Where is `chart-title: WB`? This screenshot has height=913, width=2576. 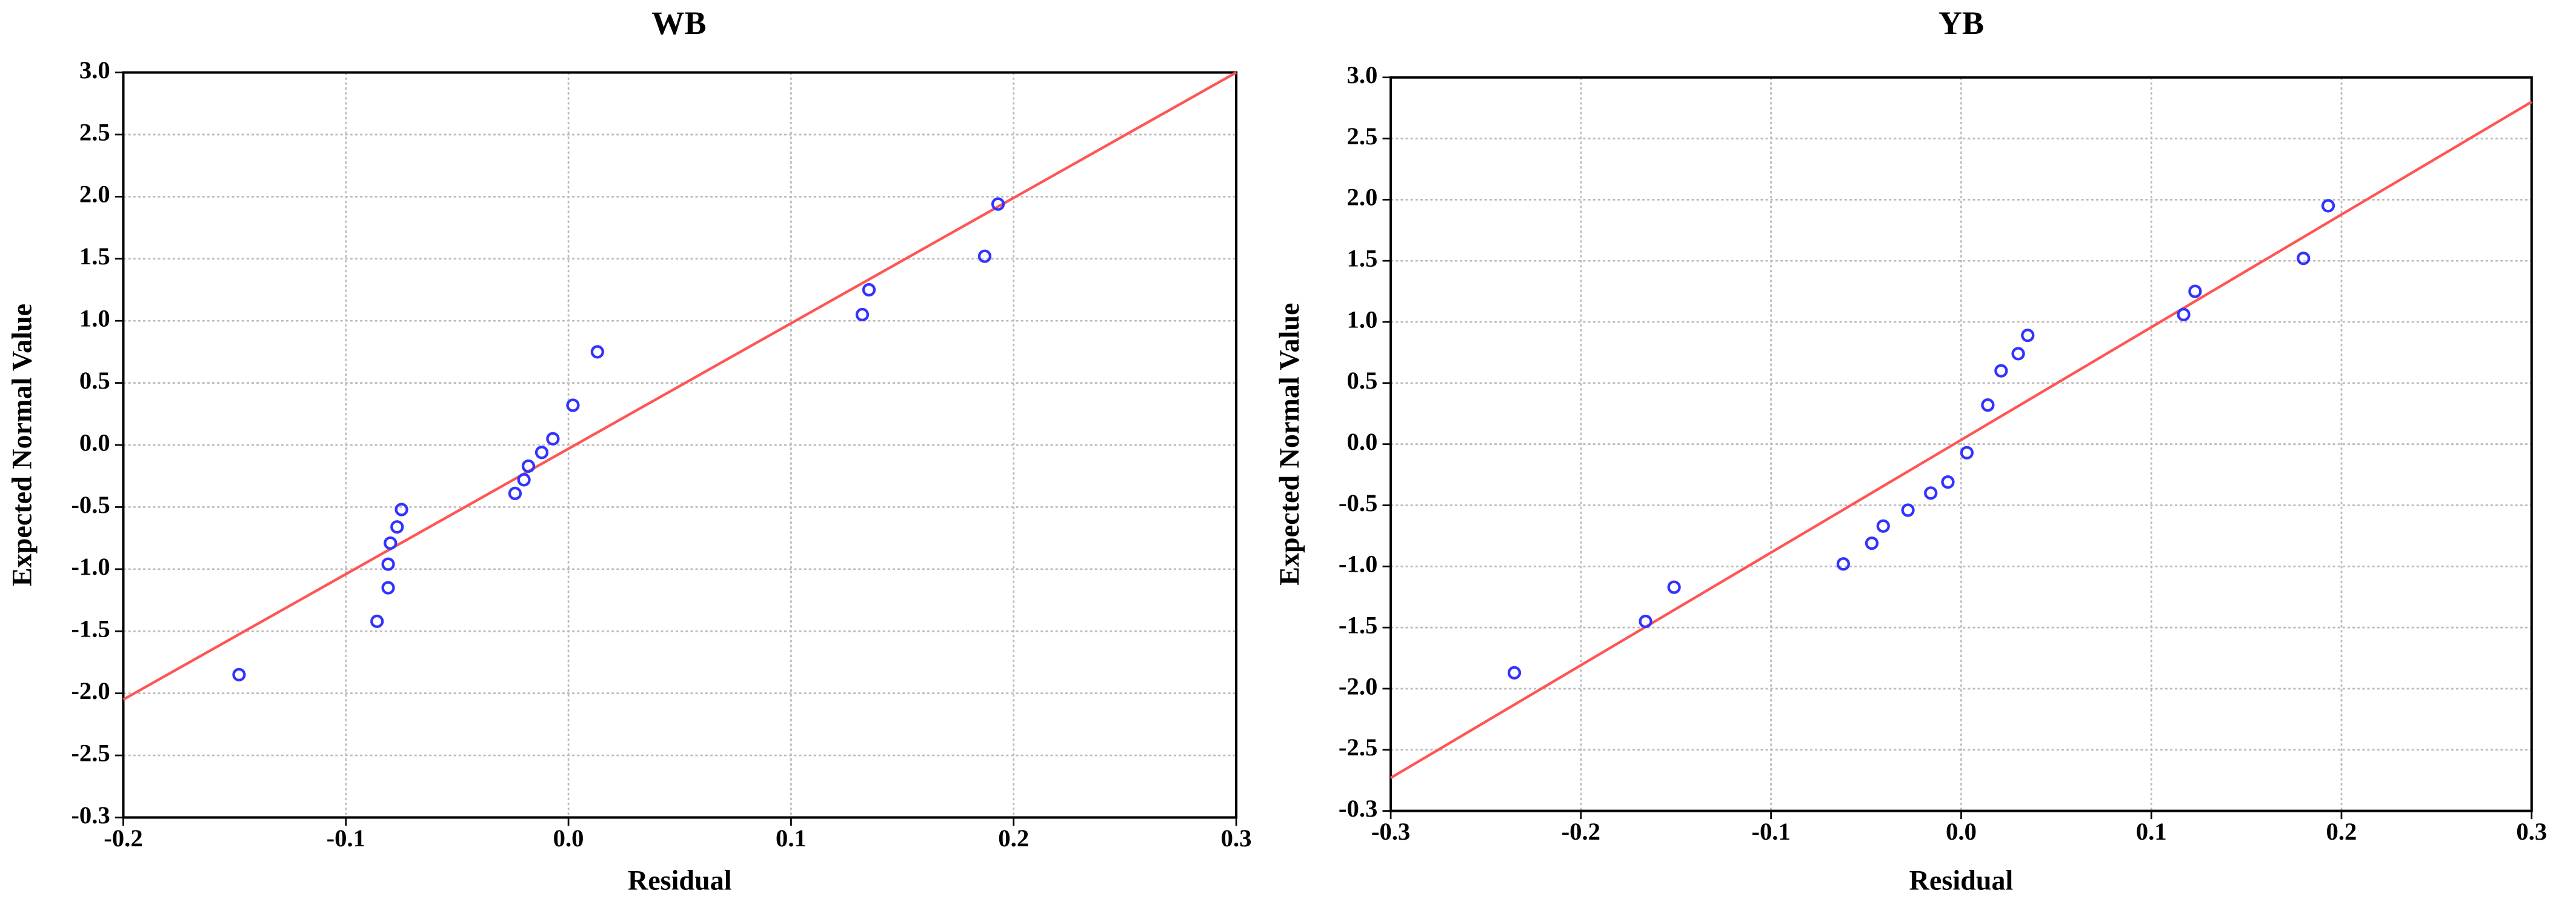
chart-title: WB is located at coordinates (678, 23).